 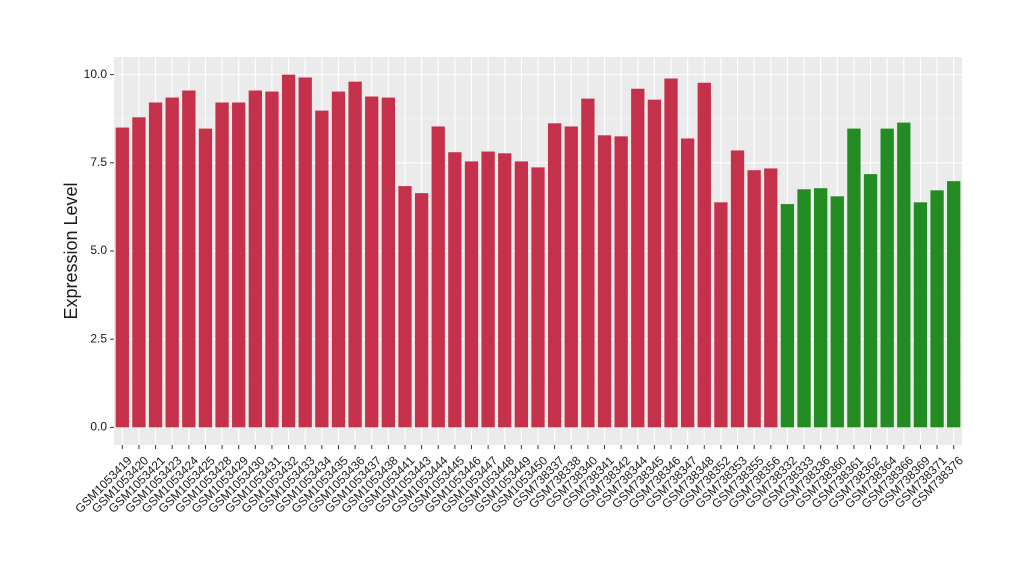 What do you see at coordinates (98, 427) in the screenshot?
I see `y-tick-label: 0.0` at bounding box center [98, 427].